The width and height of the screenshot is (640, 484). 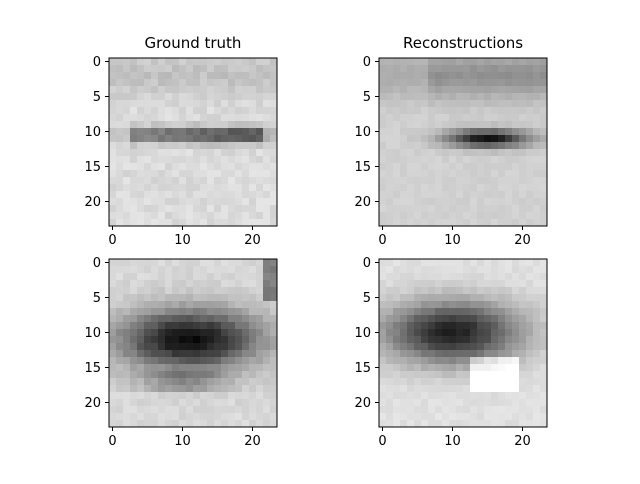 I want to click on x-tick-label: 20, so click(x=252, y=441).